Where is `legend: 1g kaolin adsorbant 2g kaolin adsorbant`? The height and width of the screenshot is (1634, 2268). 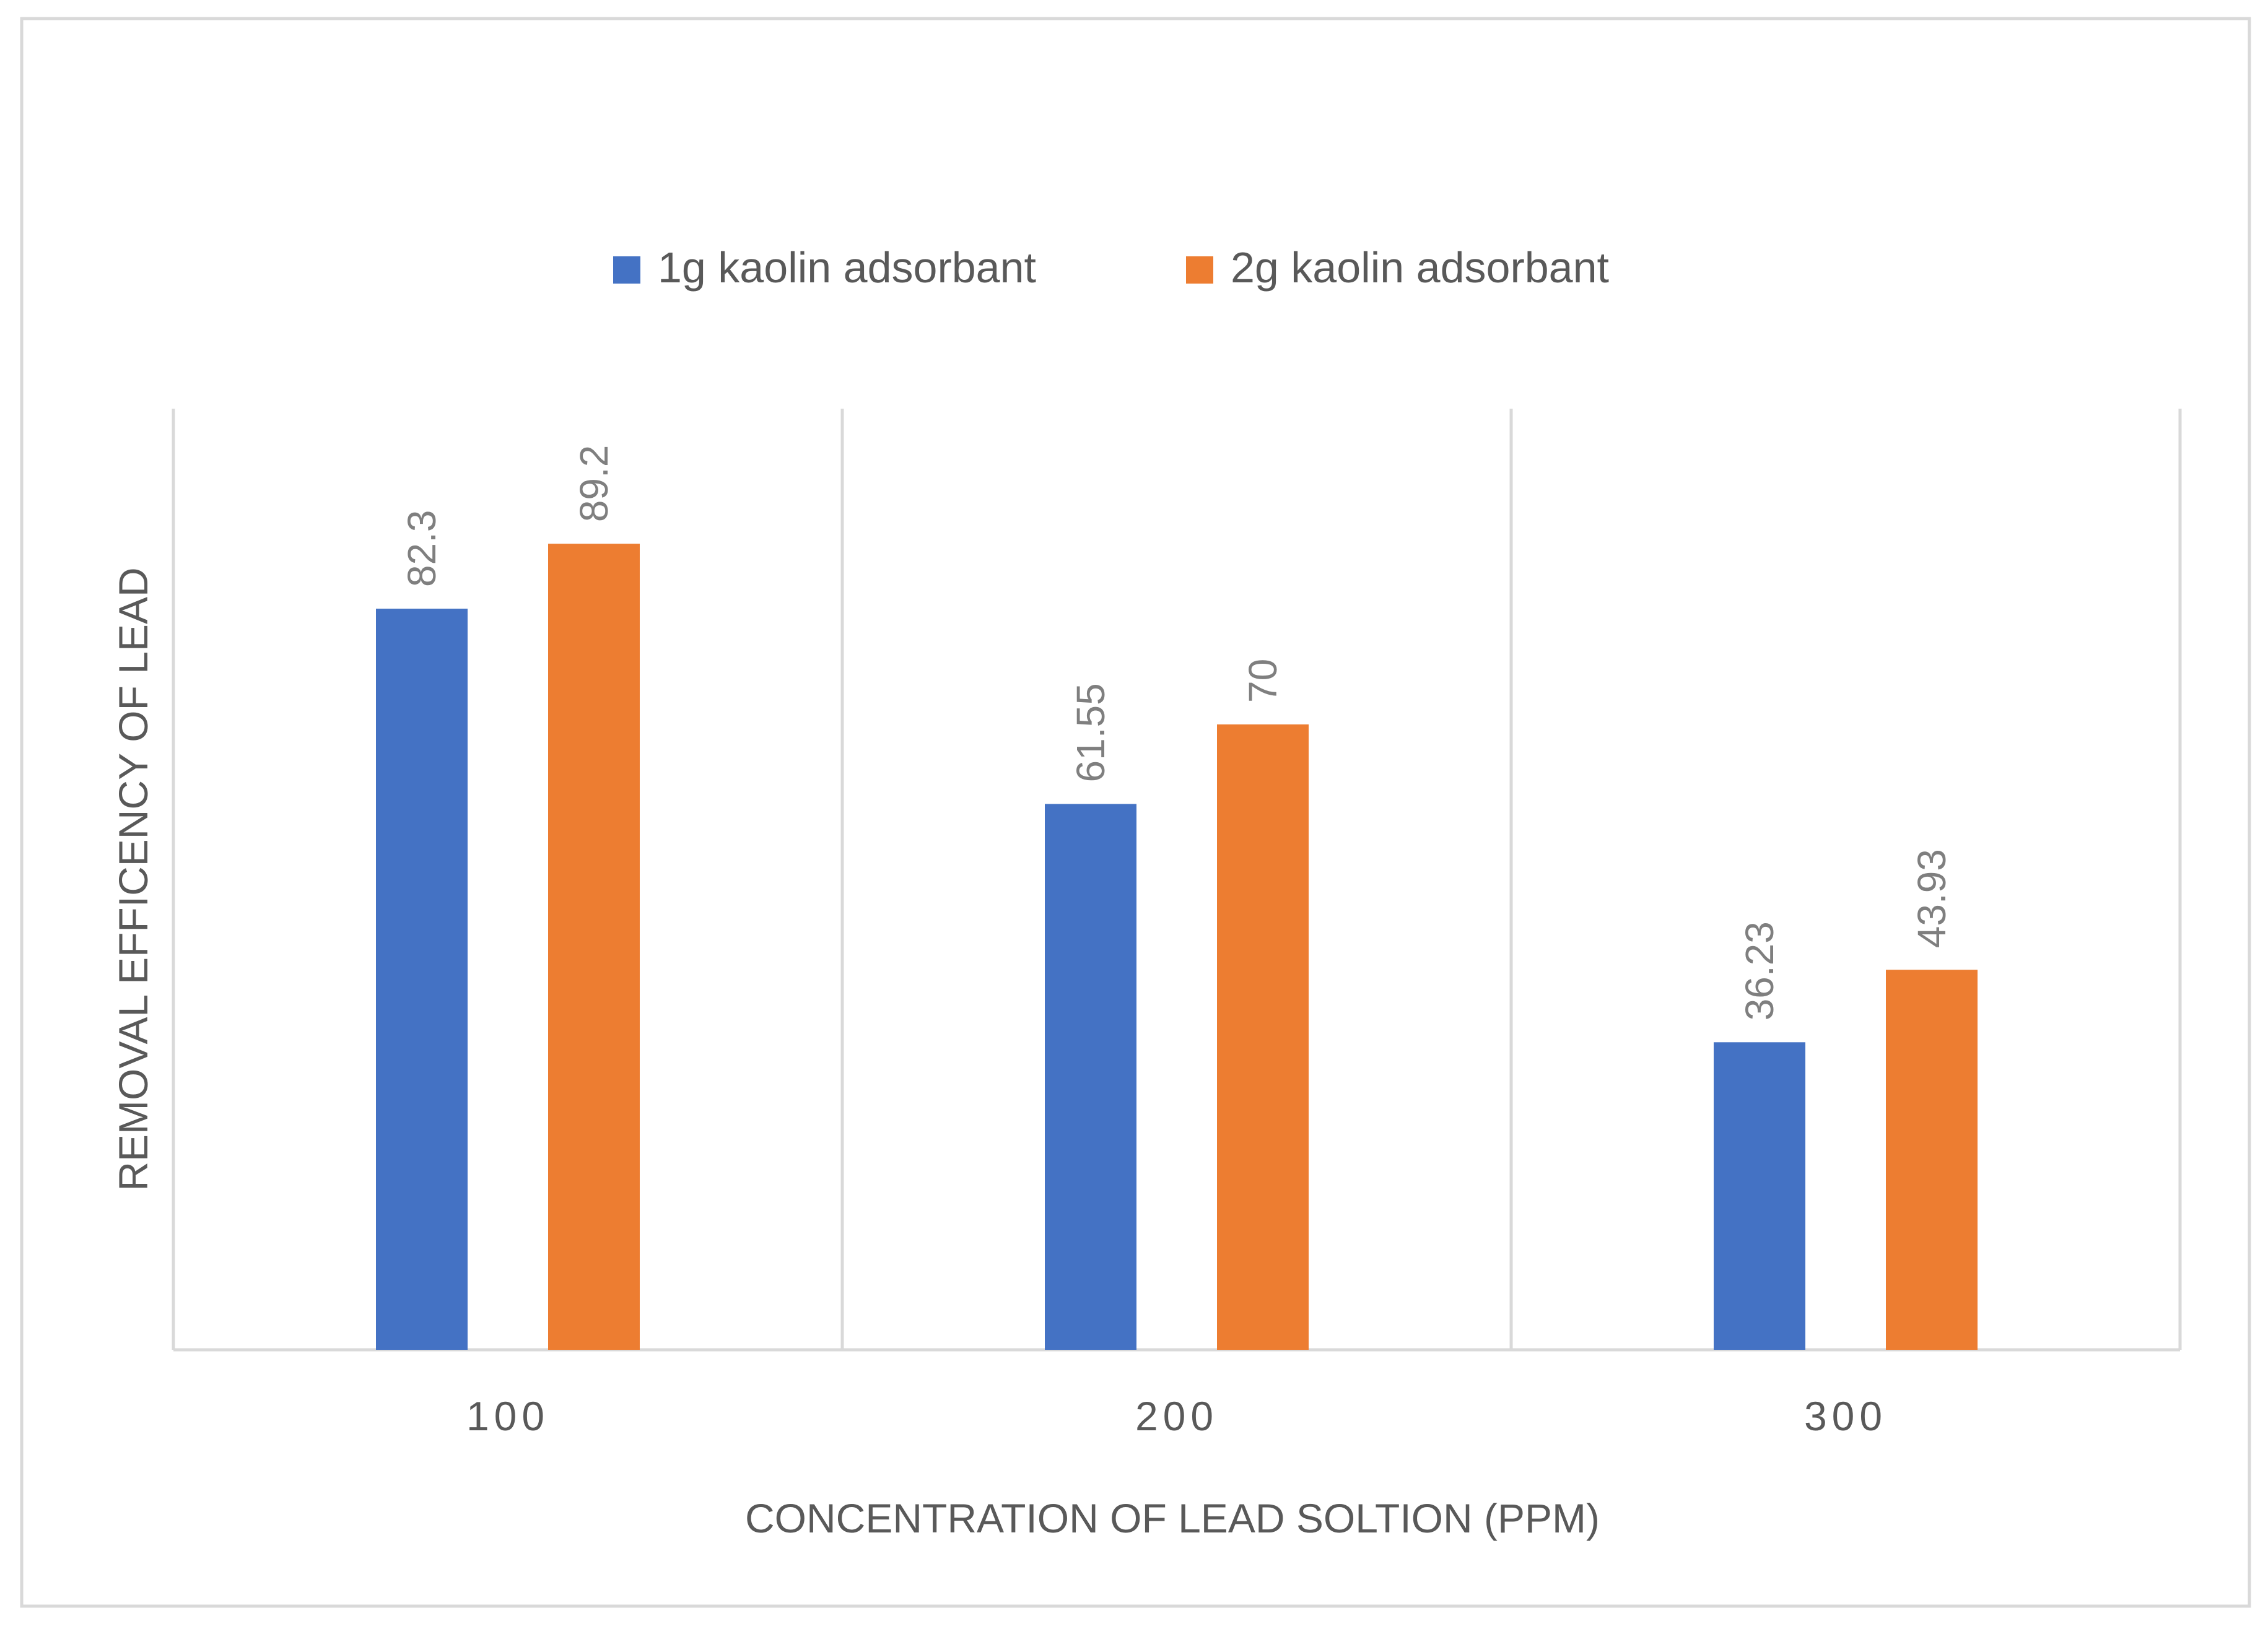 legend: 1g kaolin adsorbant 2g kaolin adsorbant is located at coordinates (1111, 267).